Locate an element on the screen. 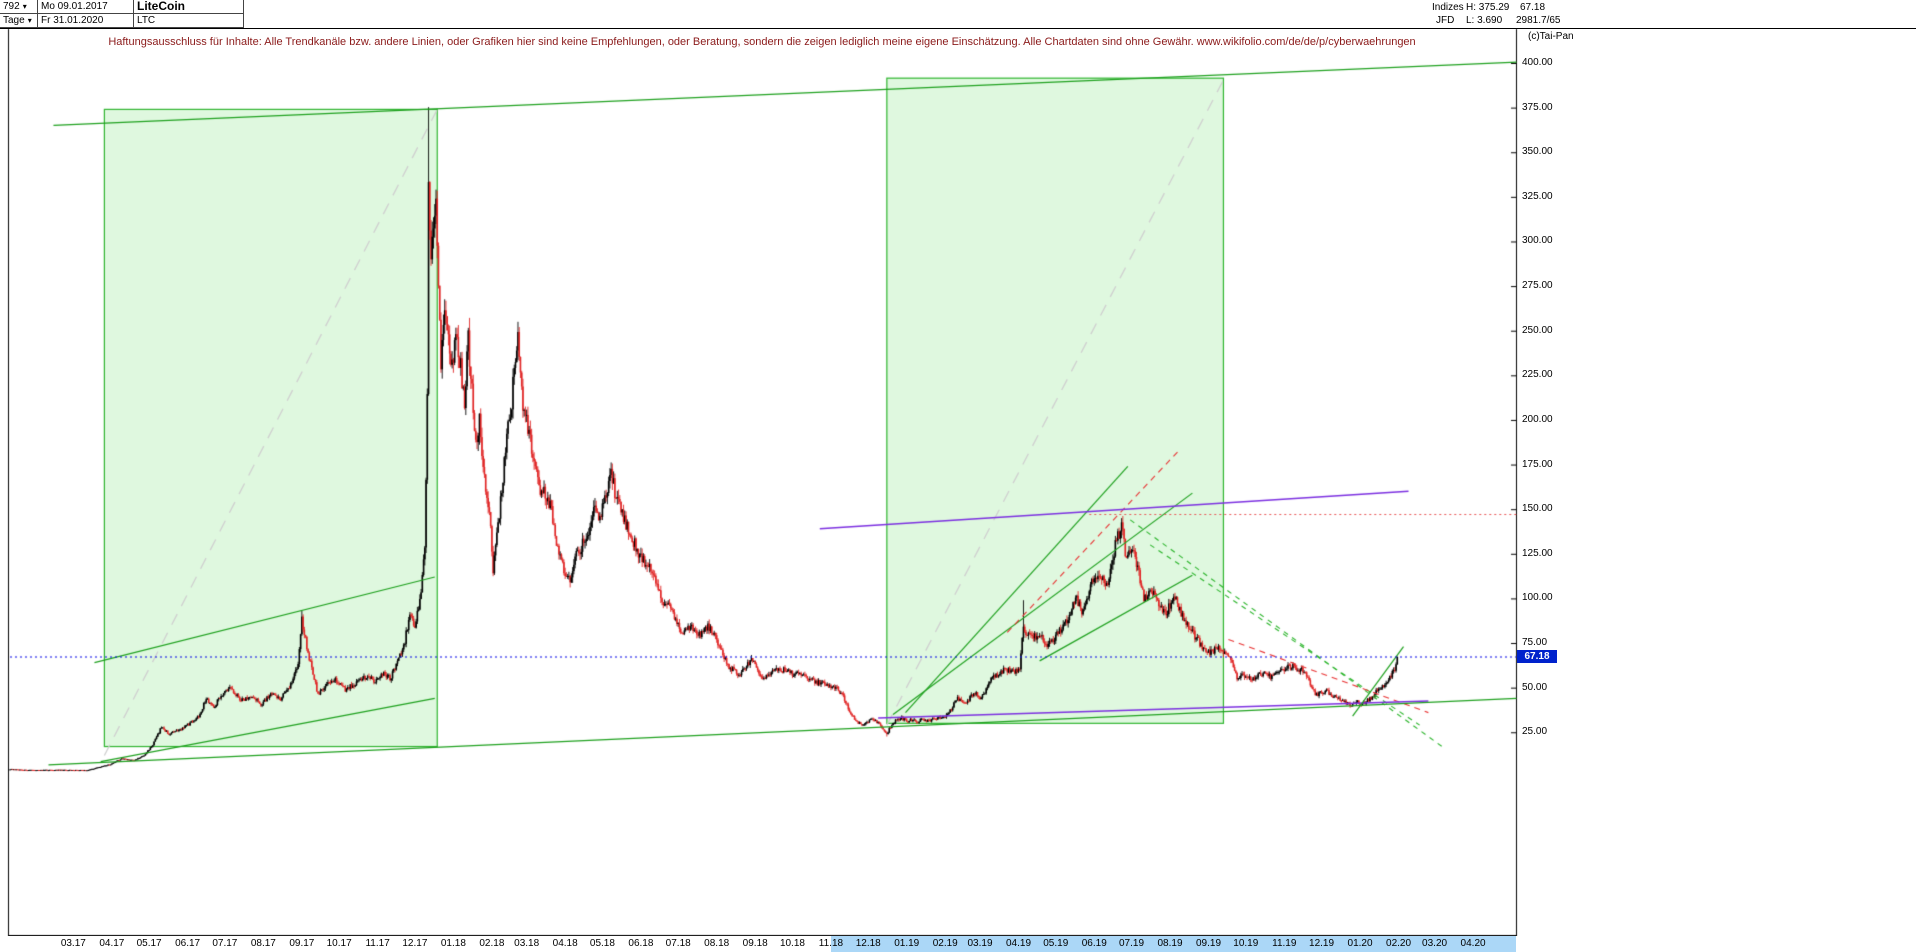 This screenshot has height=952, width=1916. end-date-field: Fr 31.01.2020 is located at coordinates (86, 21).